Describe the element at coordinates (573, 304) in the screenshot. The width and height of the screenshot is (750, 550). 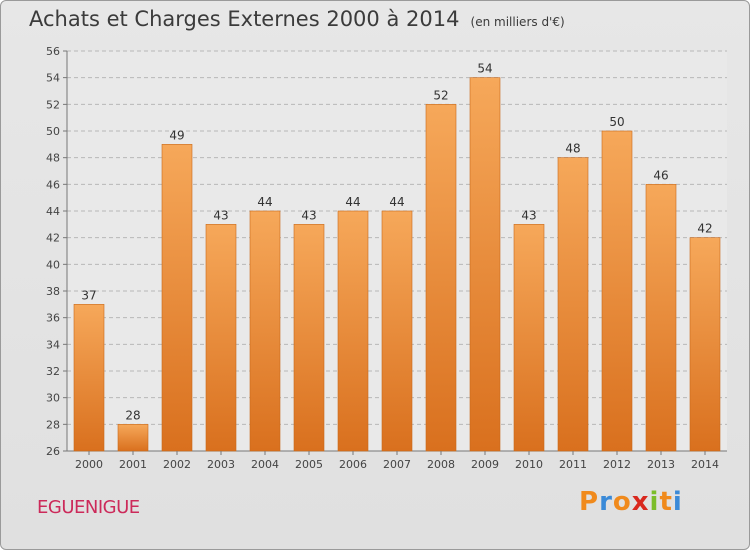
I see `bar-2011` at that location.